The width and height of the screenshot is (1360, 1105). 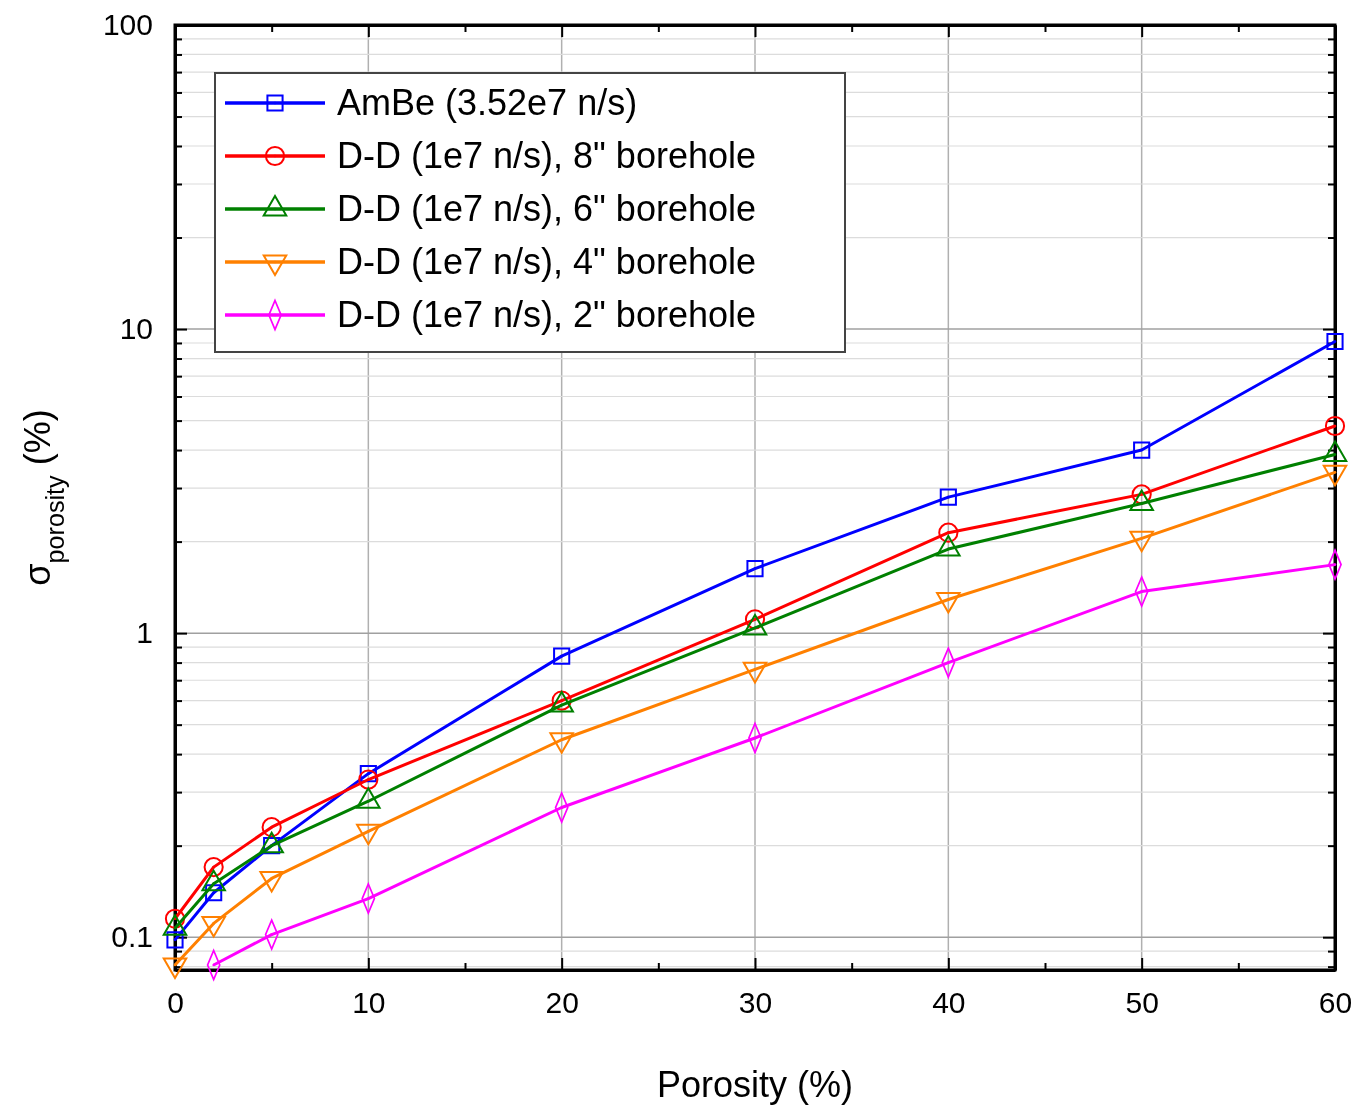 I want to click on x-tick-label: 40, so click(x=949, y=1003).